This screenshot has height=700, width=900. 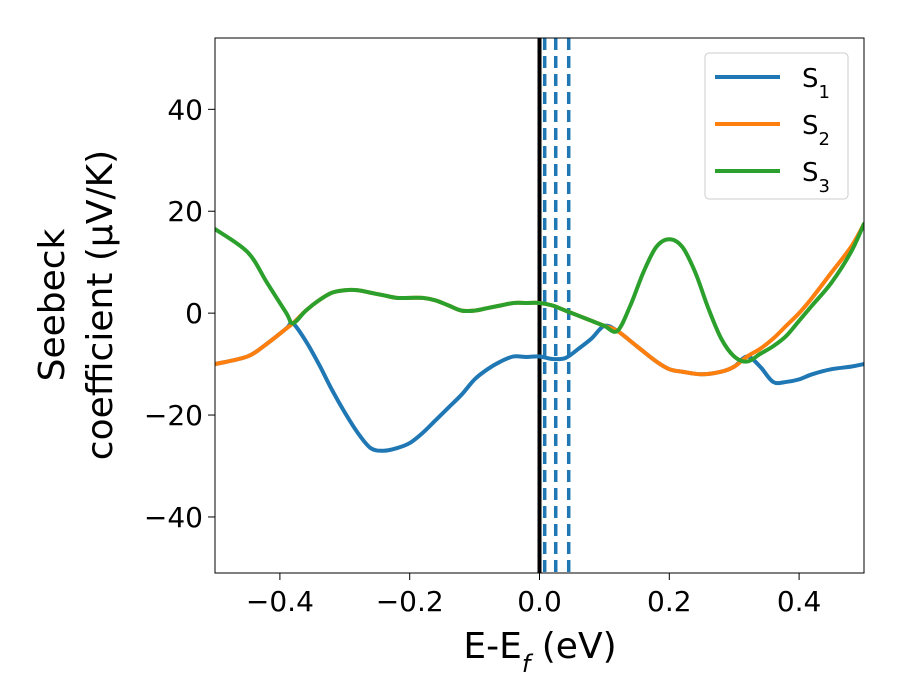 What do you see at coordinates (799, 601) in the screenshot?
I see `x-tick-label: 0.4` at bounding box center [799, 601].